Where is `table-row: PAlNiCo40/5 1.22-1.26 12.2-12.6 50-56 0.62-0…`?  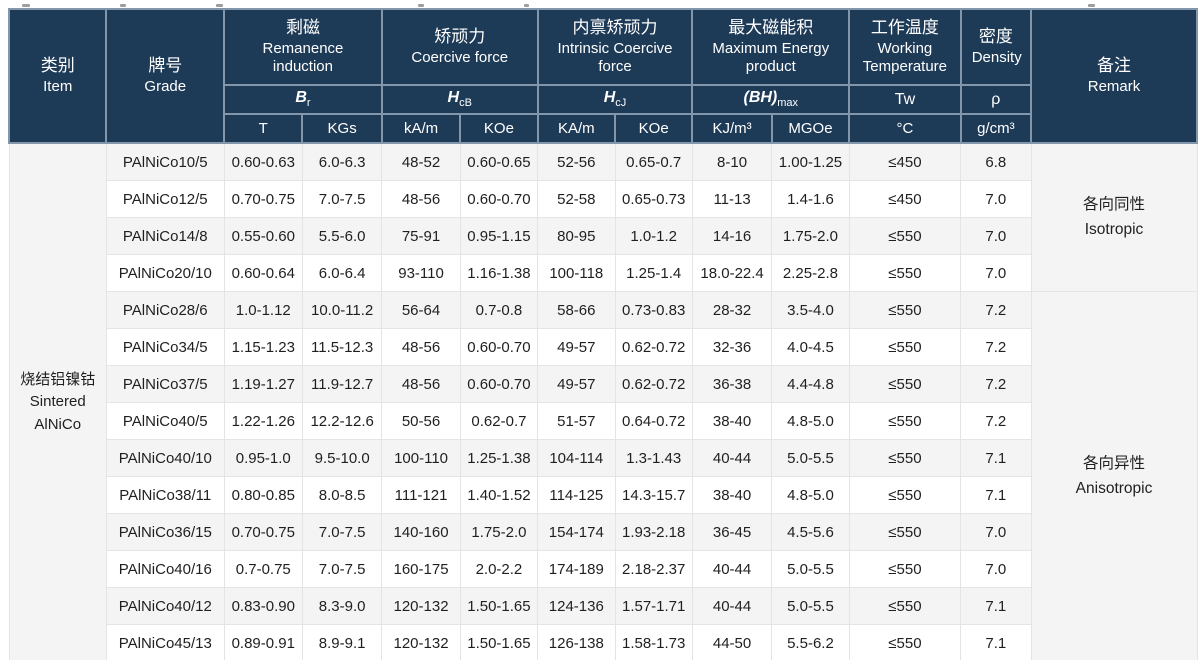 table-row: PAlNiCo40/5 1.22-1.26 12.2-12.6 50-56 0.62-0… is located at coordinates (603, 421).